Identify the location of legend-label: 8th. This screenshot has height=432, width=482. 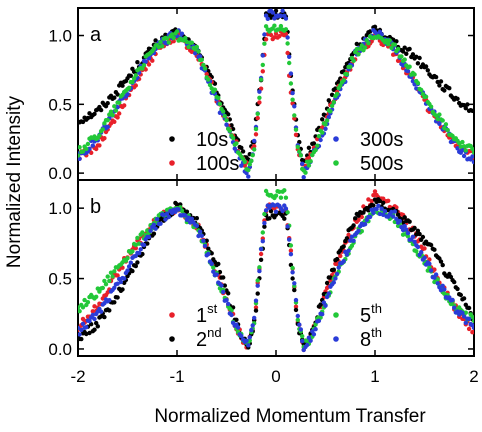
(371, 338).